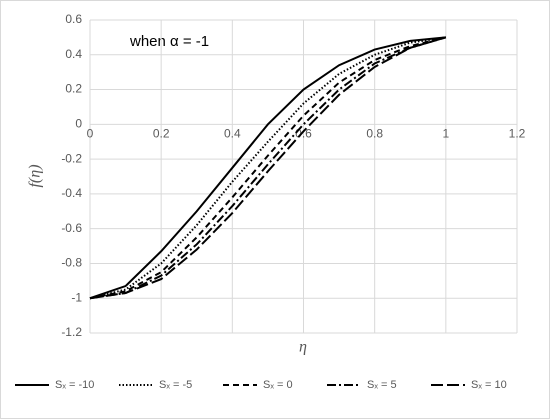 The height and width of the screenshot is (419, 550). What do you see at coordinates (78, 124) in the screenshot?
I see `y-tick-label: 0` at bounding box center [78, 124].